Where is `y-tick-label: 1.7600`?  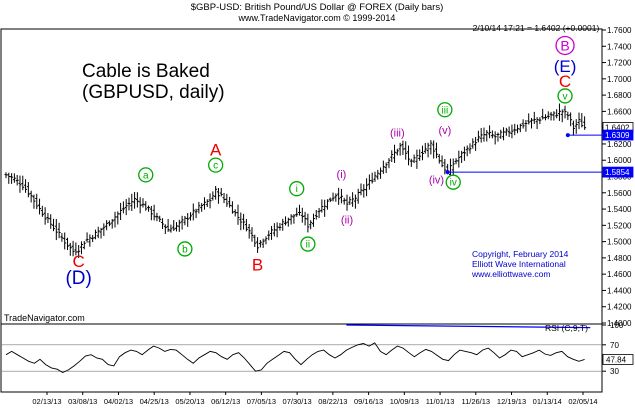 y-tick-label: 1.7600 is located at coordinates (619, 30).